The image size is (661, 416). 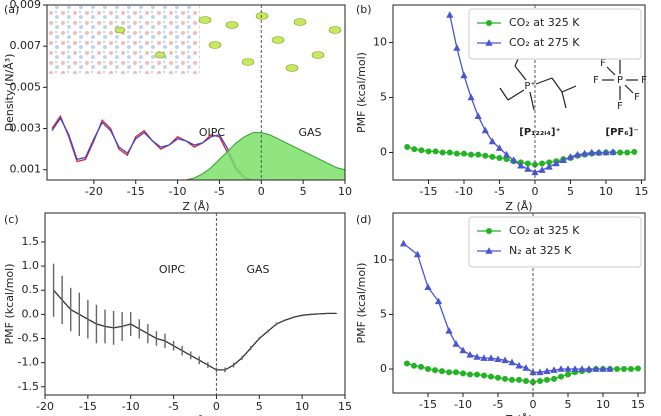 I want to click on legend-label: CO₂ at 325 K, so click(x=544, y=22).